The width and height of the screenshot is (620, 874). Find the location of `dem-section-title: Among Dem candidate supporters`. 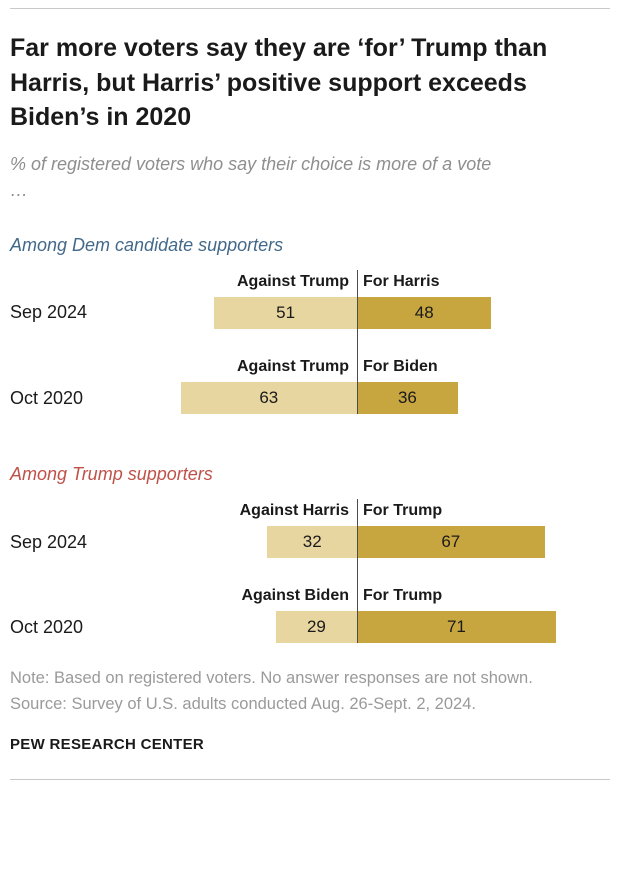

dem-section-title: Among Dem candidate supporters is located at coordinates (147, 244).